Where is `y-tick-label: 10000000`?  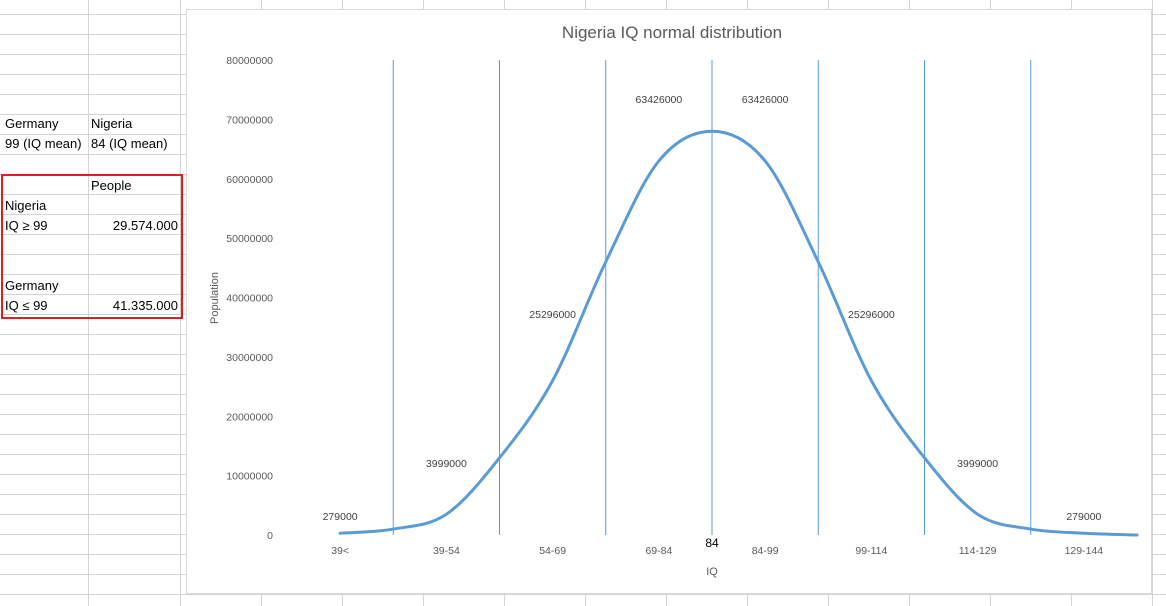
y-tick-label: 10000000 is located at coordinates (249, 477).